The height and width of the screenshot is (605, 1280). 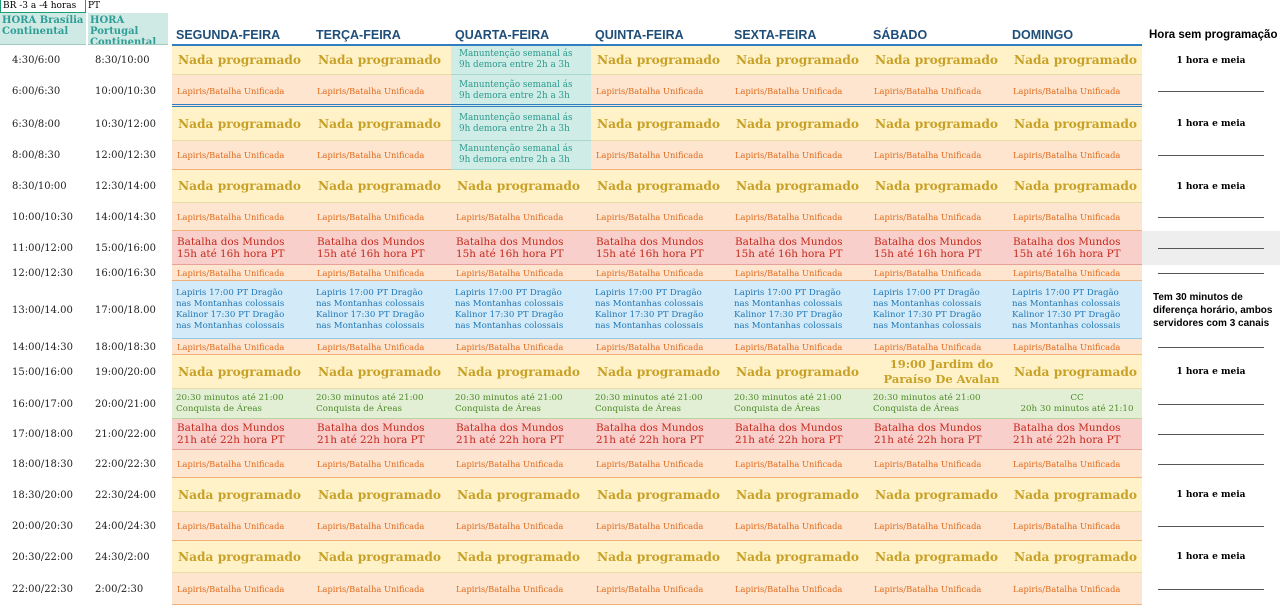 I want to click on batalha-dos-mundos-sabado: Batalha dos Mundos 21h até 22h hora PT, so click(x=938, y=434).